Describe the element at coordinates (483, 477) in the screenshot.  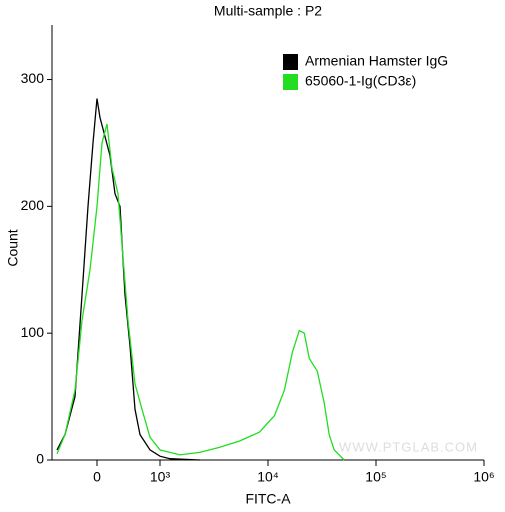
I see `x-tick-label: 10⁶` at that location.